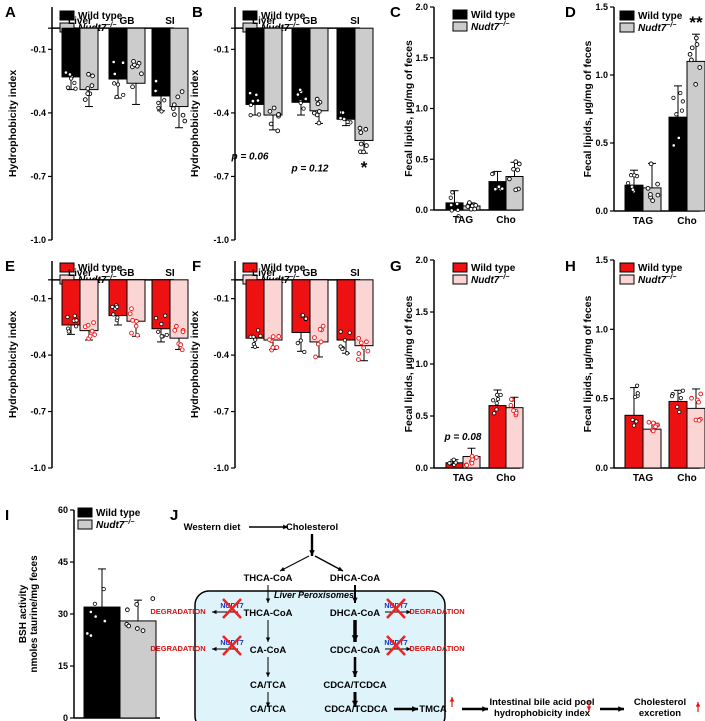  What do you see at coordinates (409, 108) in the screenshot?
I see `y-axis-label: Fecal lipids, µg/mg of feces` at bounding box center [409, 108].